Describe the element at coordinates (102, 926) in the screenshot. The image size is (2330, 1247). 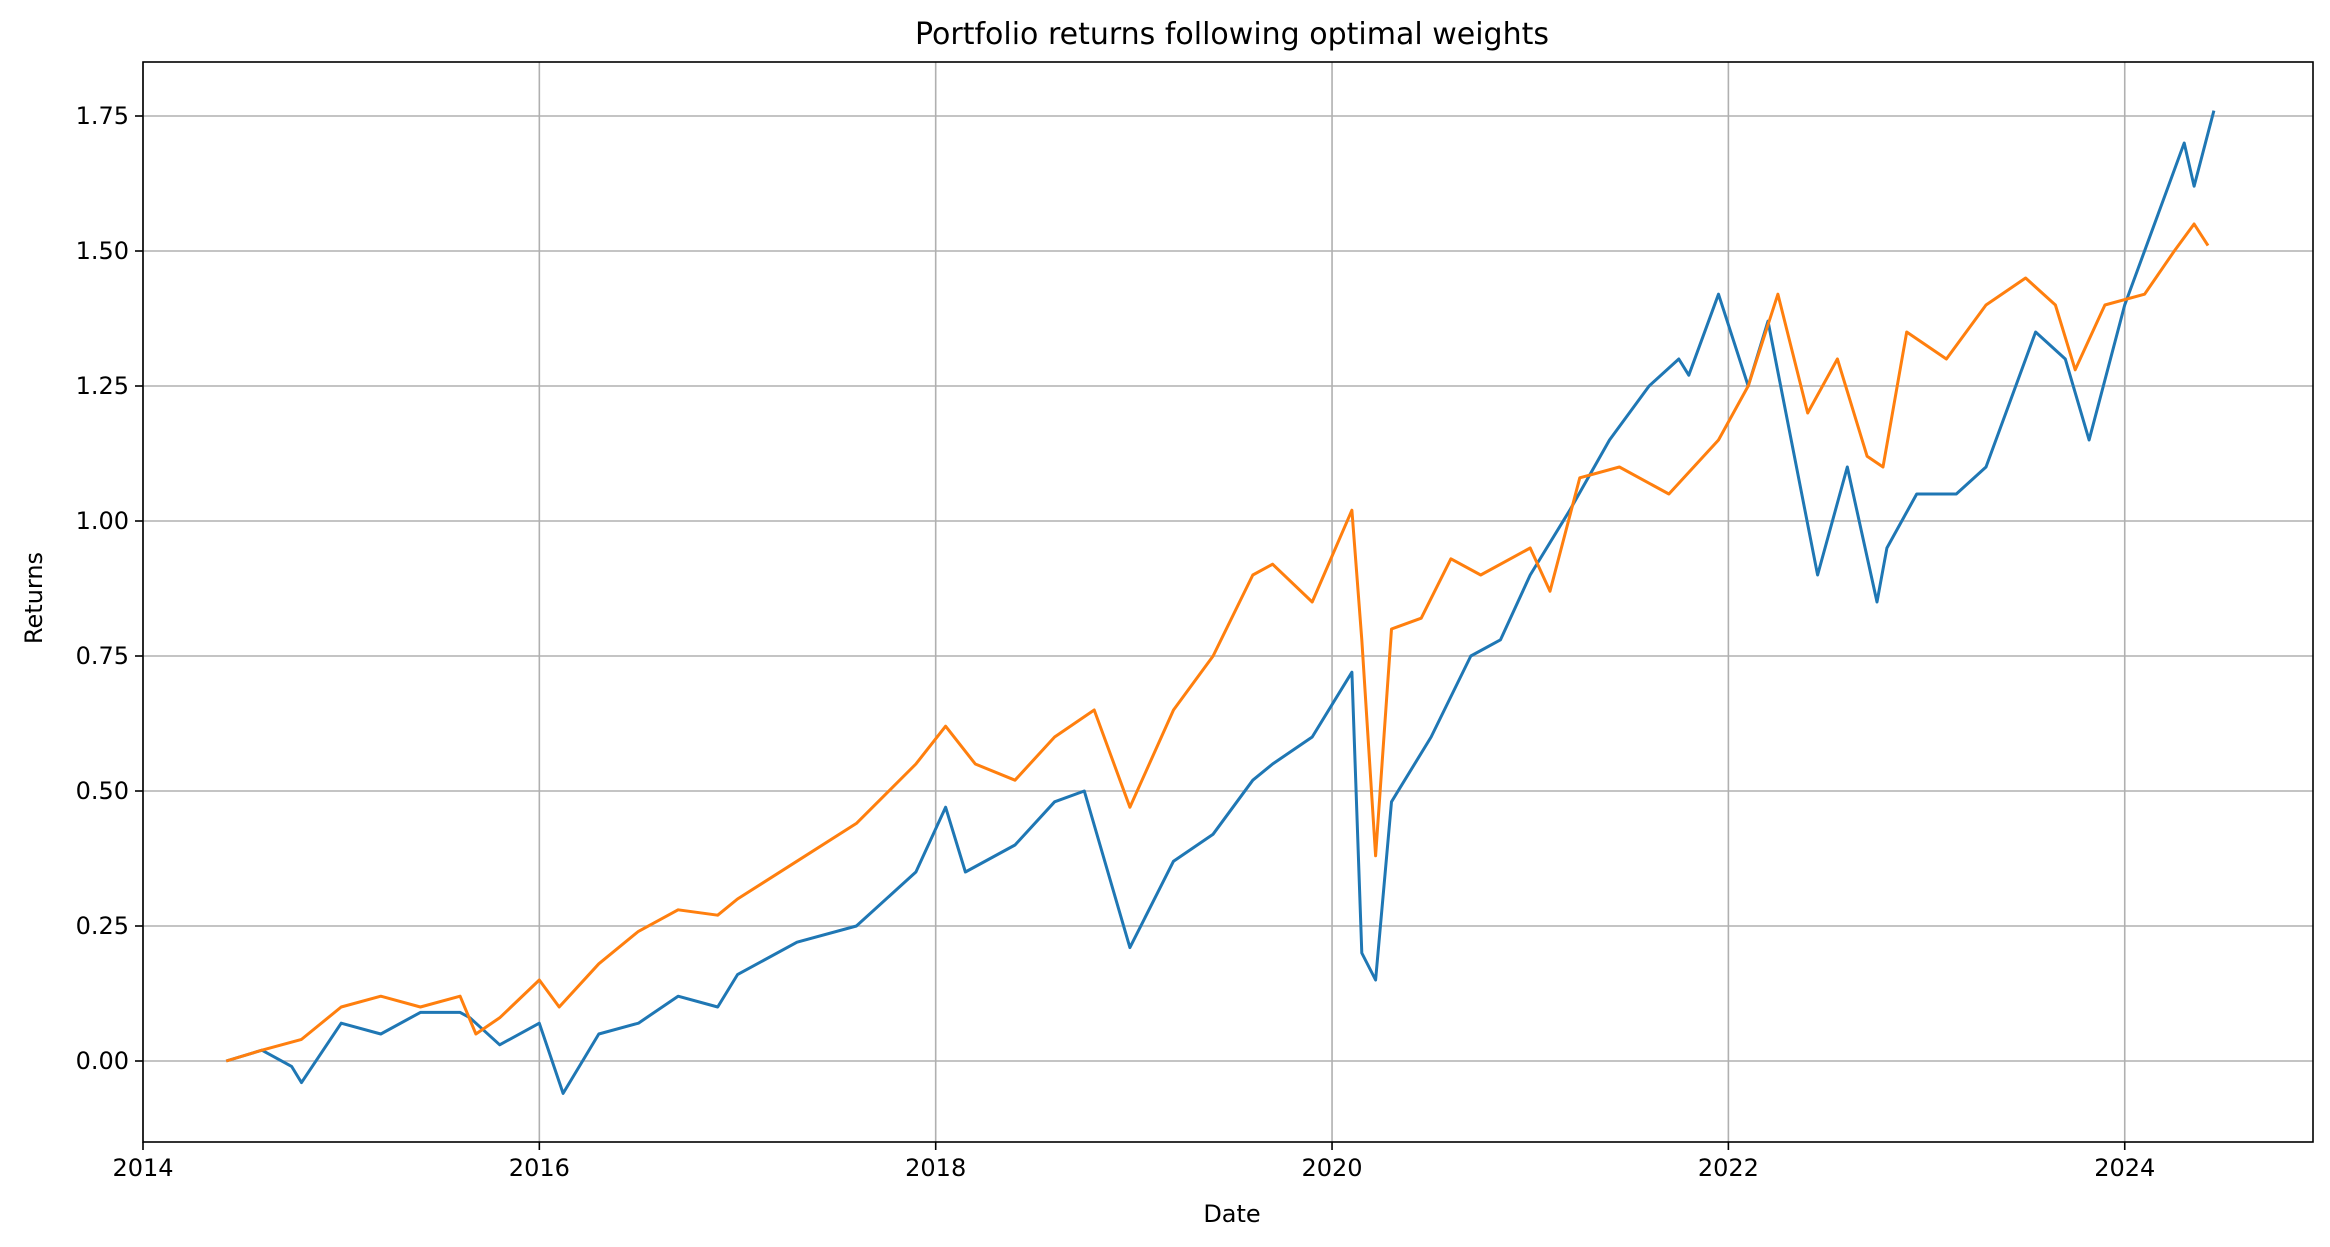
I see `y-tick-label: 0.25` at that location.